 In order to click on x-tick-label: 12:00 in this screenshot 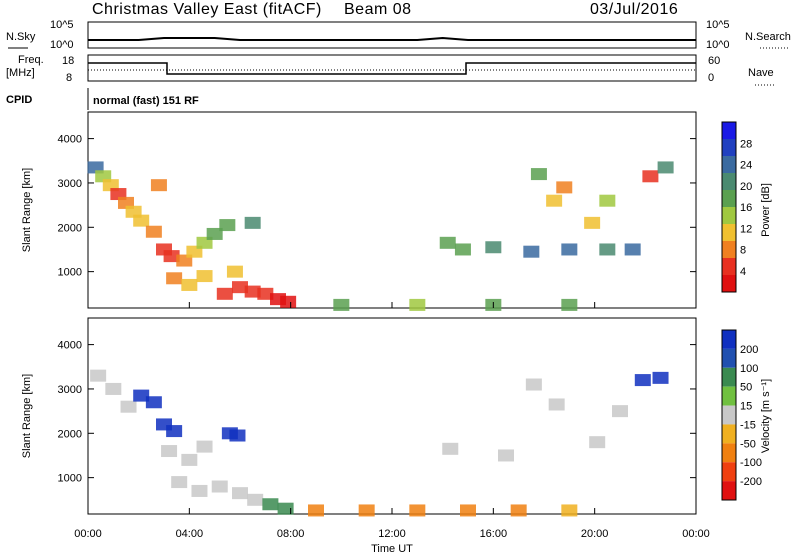, I will do `click(392, 534)`.